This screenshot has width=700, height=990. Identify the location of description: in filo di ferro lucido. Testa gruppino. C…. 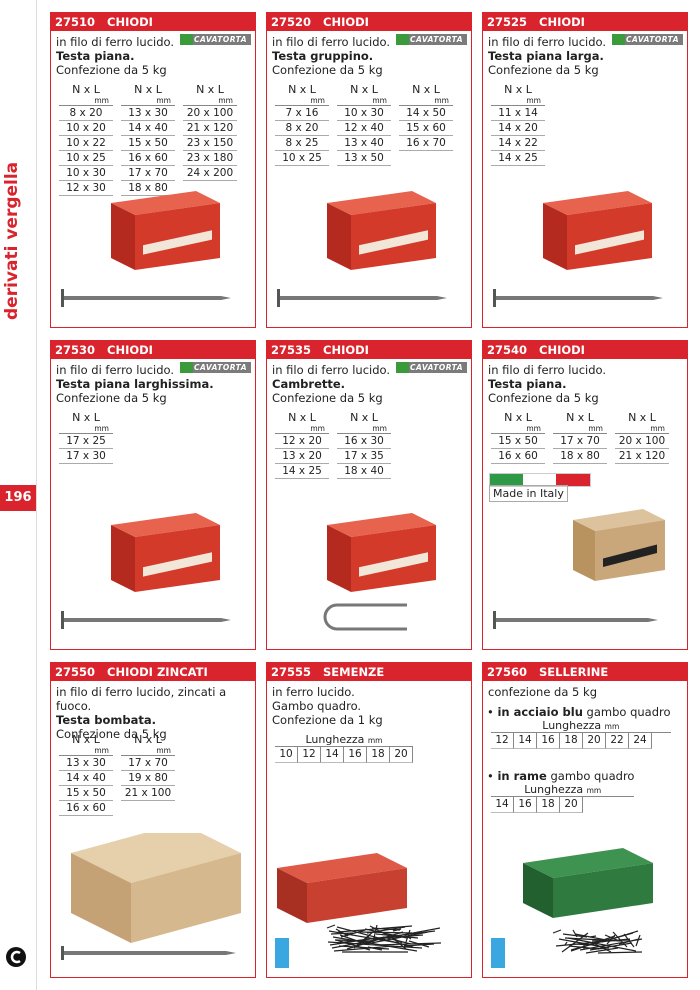
(331, 56).